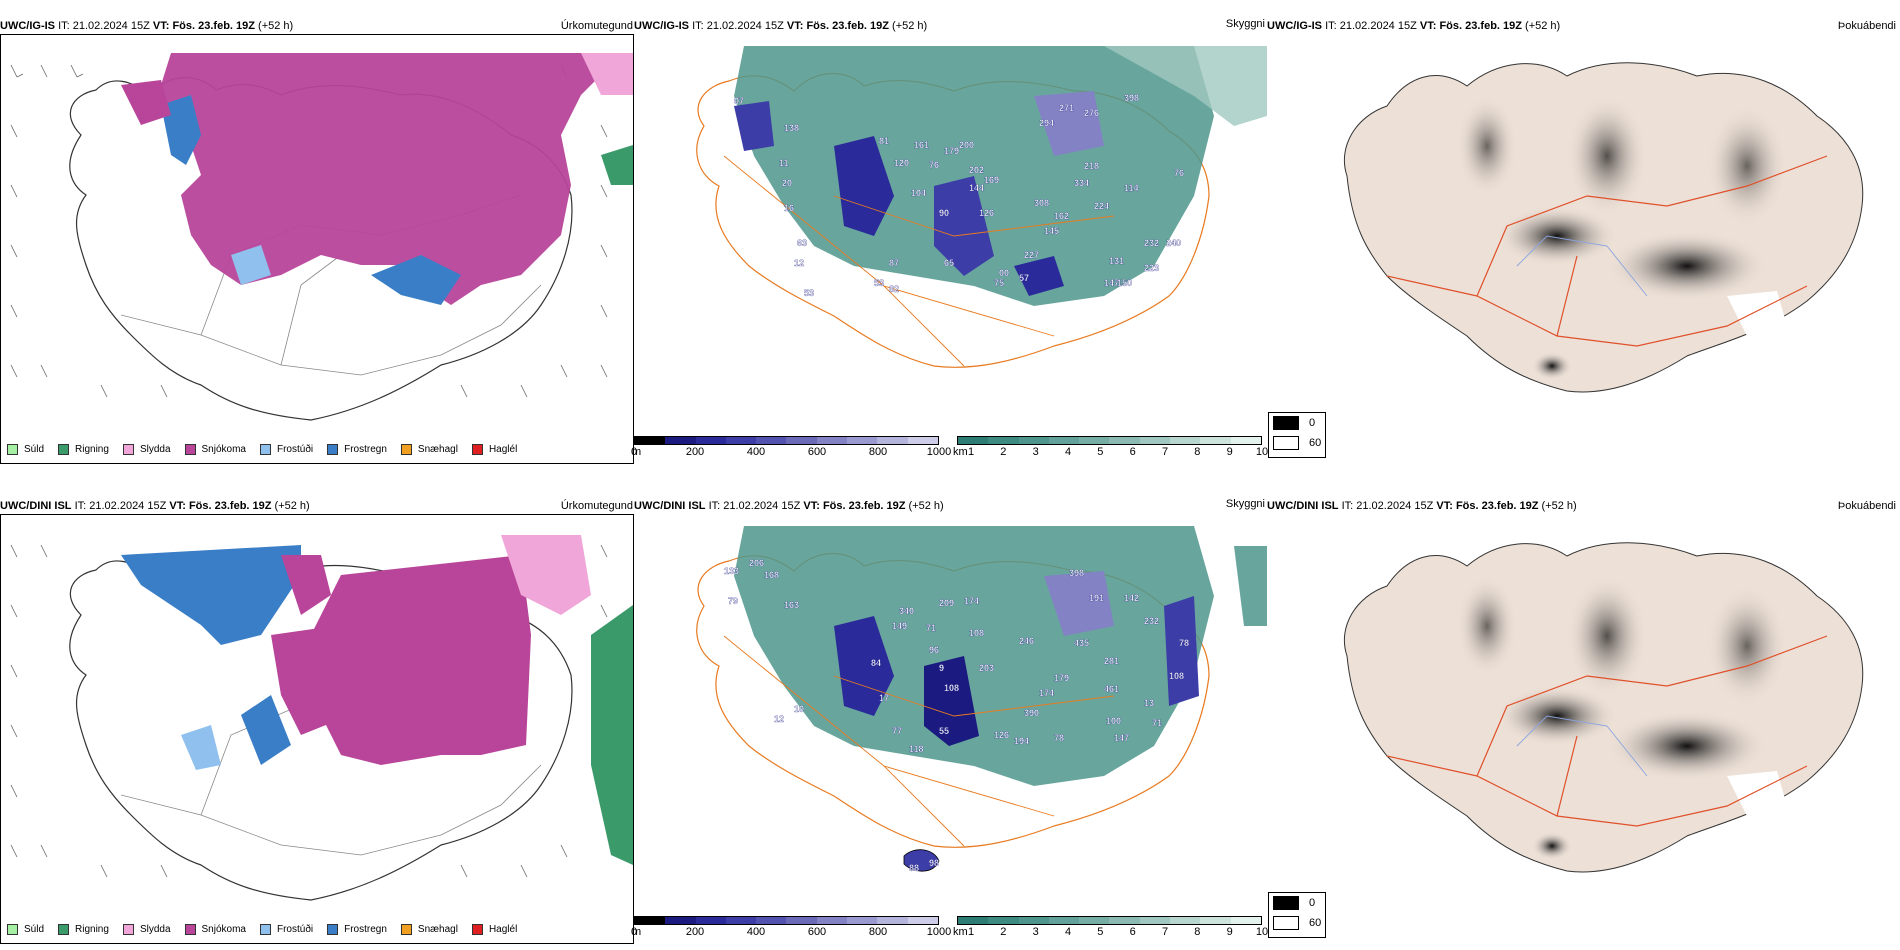 This screenshot has height=950, width=1900. What do you see at coordinates (1286, 443) in the screenshot?
I see `fog-swatch` at bounding box center [1286, 443].